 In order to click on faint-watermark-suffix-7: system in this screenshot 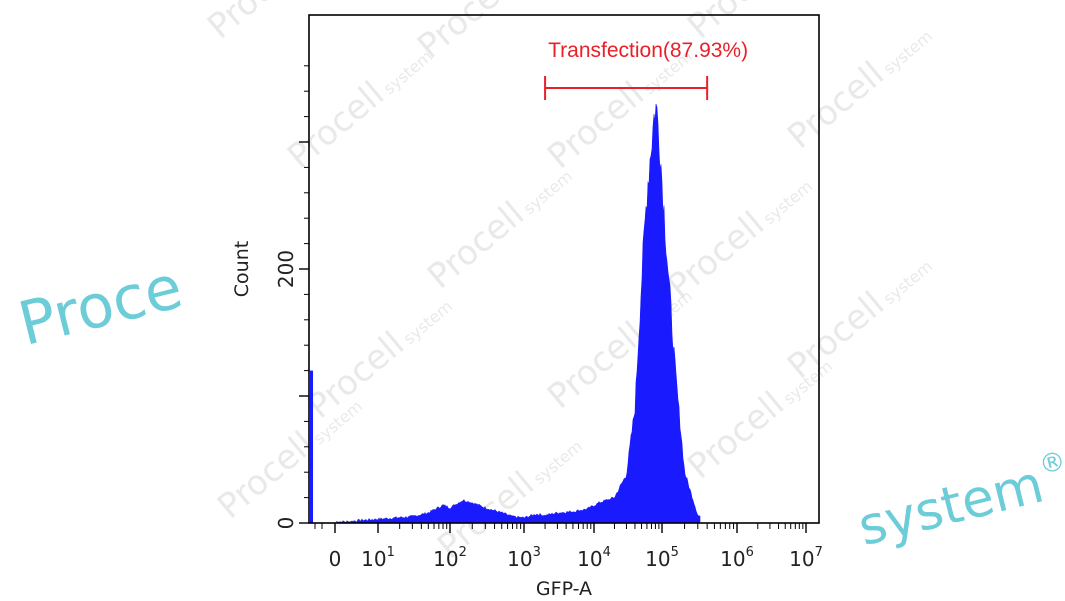, I will do `click(428, 322)`.